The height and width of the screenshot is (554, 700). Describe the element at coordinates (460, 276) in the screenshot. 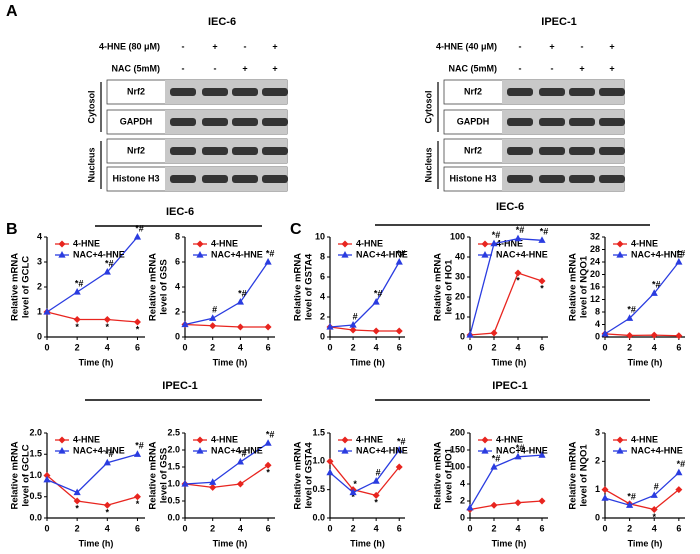

I see `y-tick-label: 30` at that location.